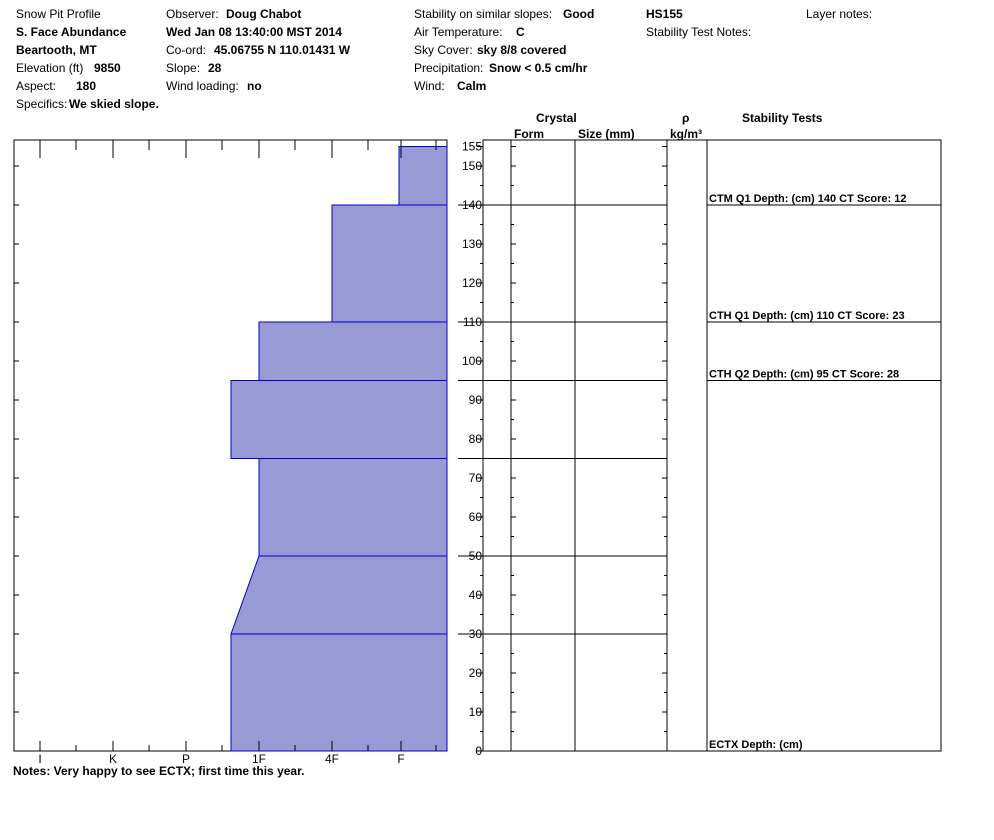 The height and width of the screenshot is (840, 994). Describe the element at coordinates (522, 50) in the screenshot. I see `sky-value: sky 8/8 covered` at that location.